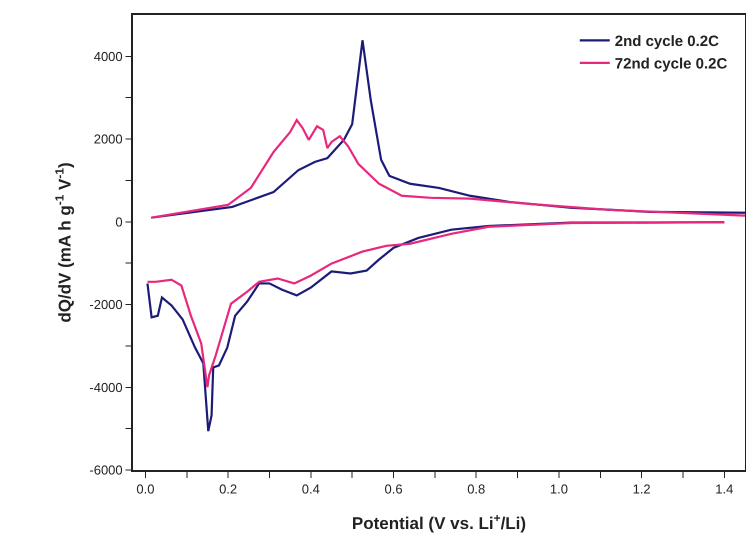  Describe the element at coordinates (106, 387) in the screenshot. I see `y-tick-label: -4000` at that location.